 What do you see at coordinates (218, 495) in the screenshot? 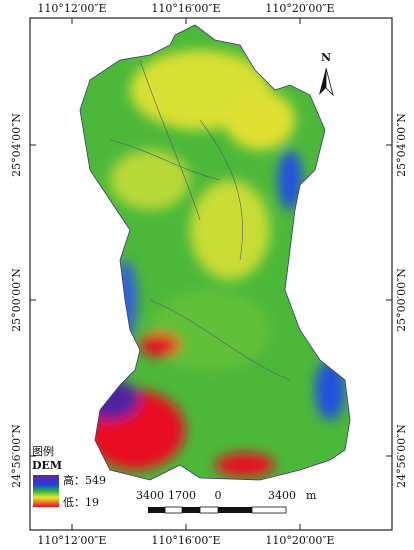
I see `scale-label: 0` at bounding box center [218, 495].